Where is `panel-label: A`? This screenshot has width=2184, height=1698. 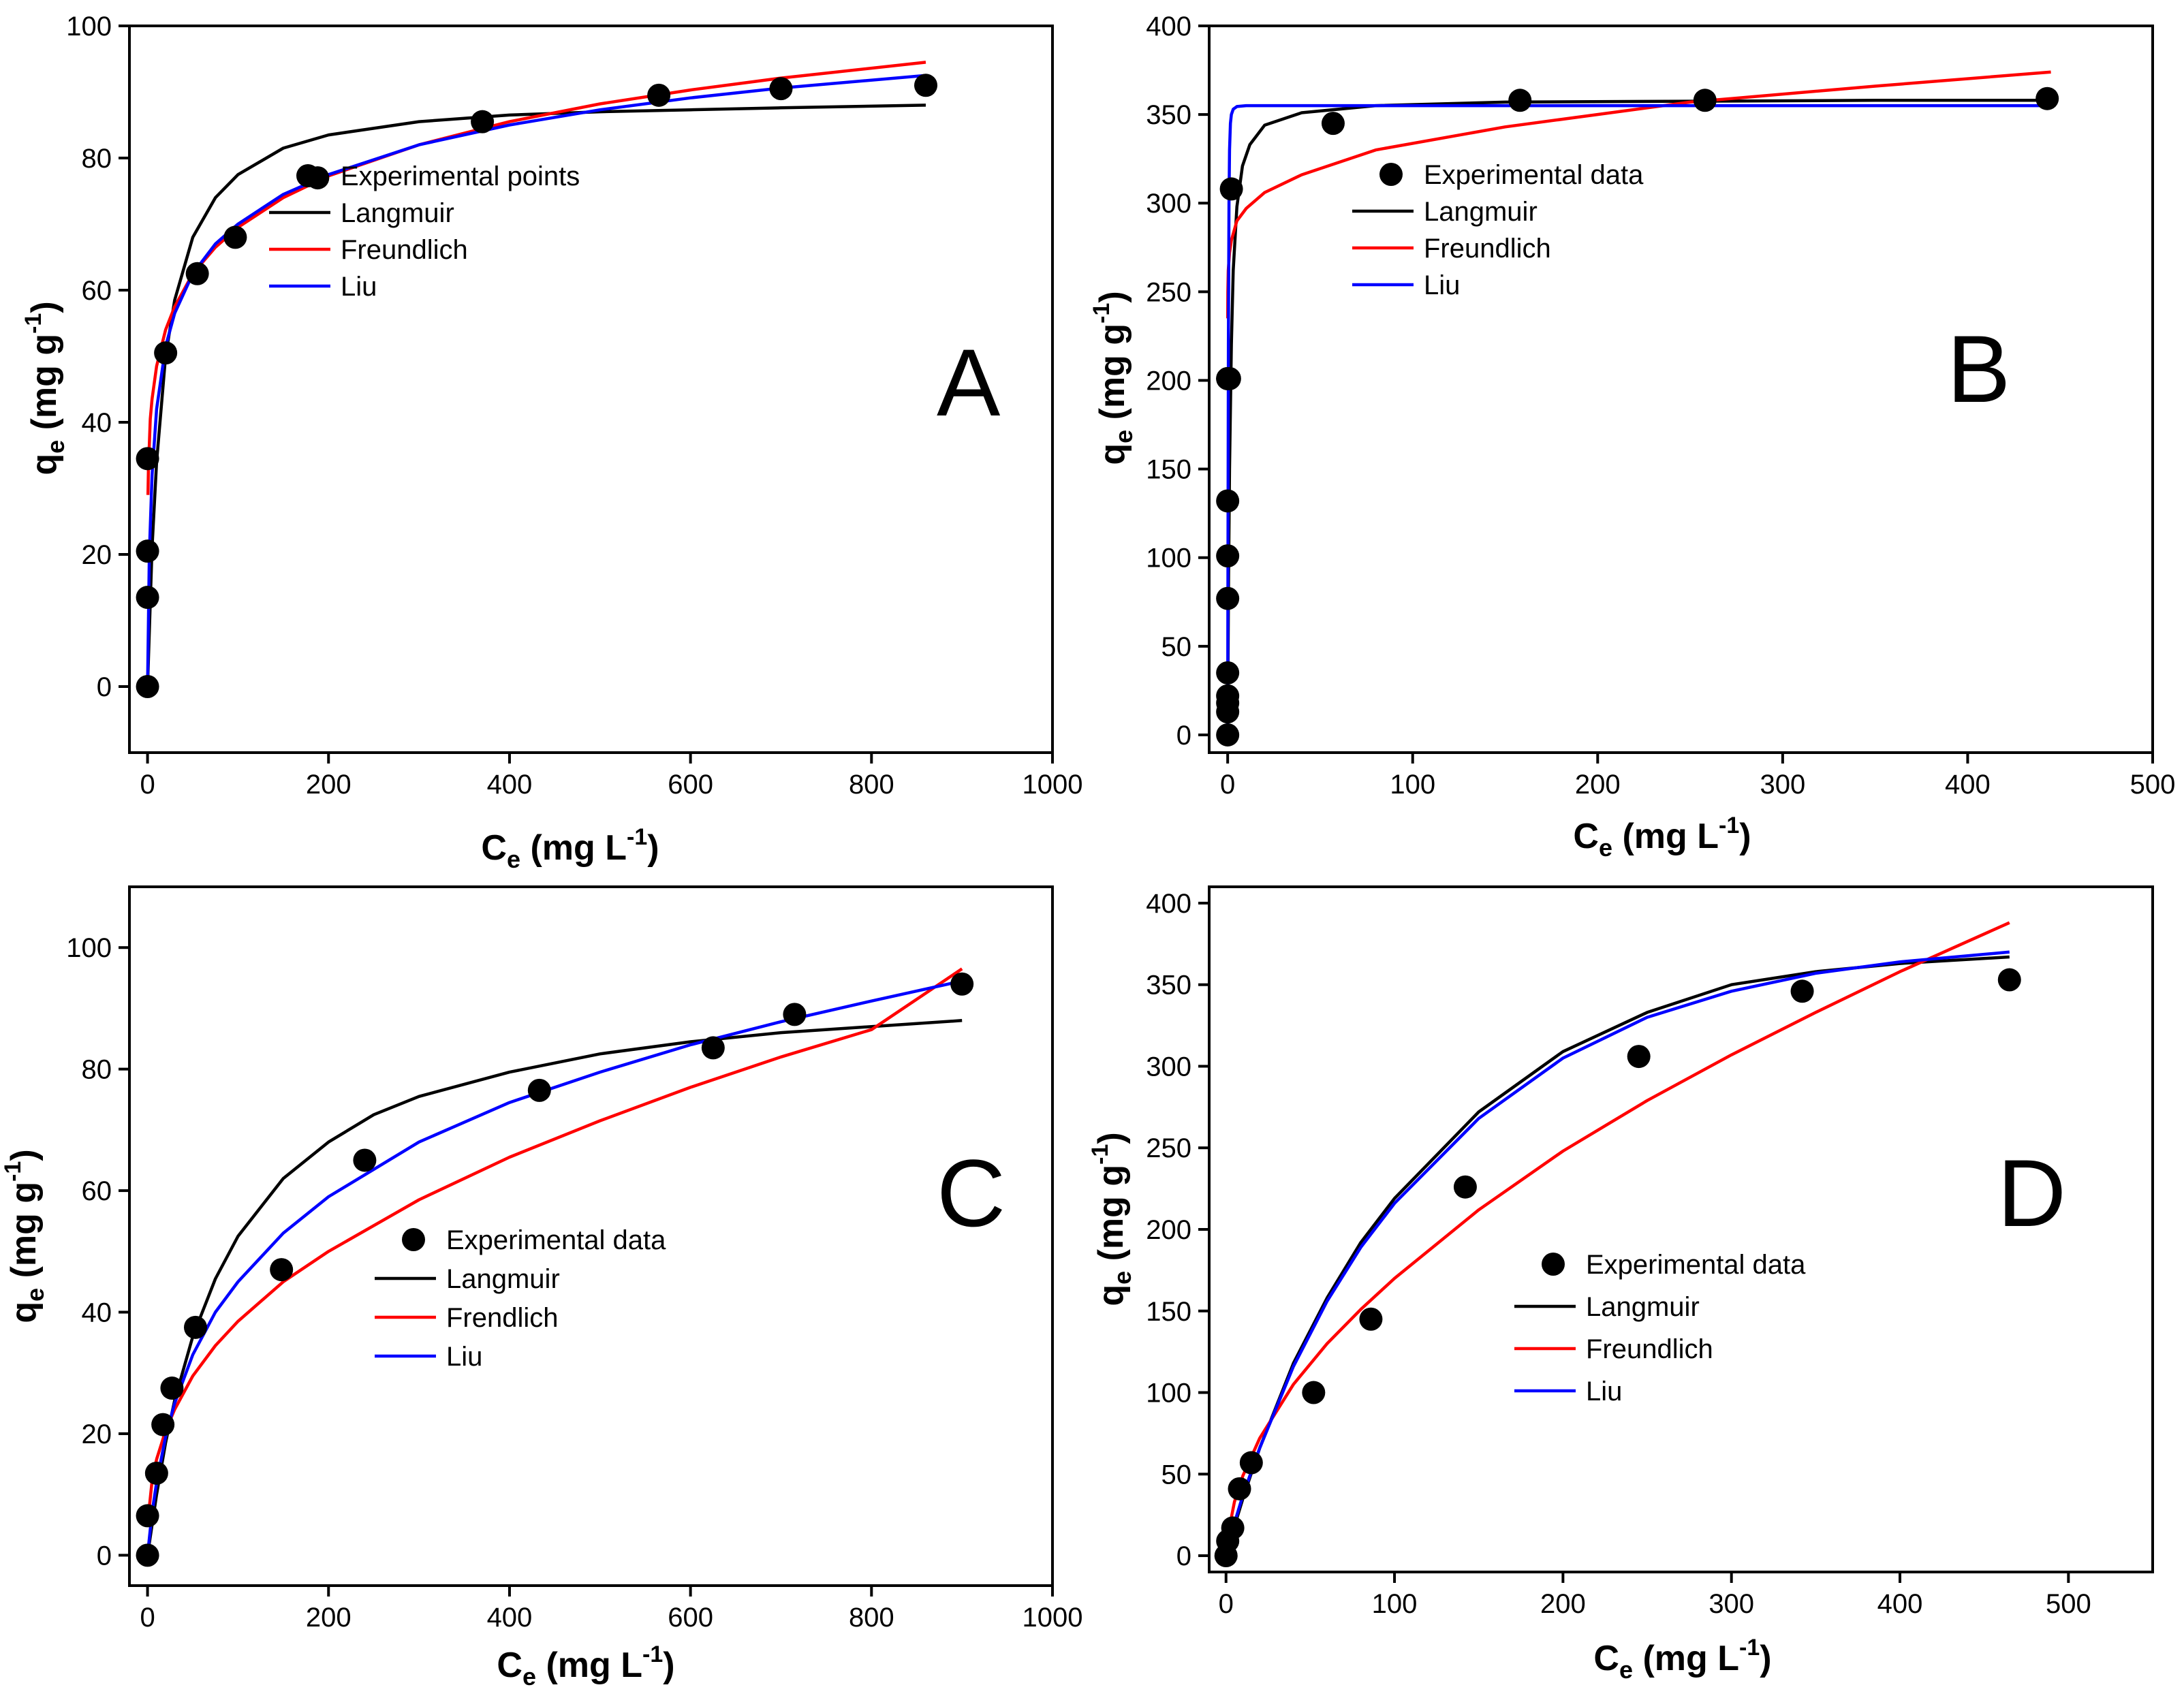 panel-label: A is located at coordinates (969, 382).